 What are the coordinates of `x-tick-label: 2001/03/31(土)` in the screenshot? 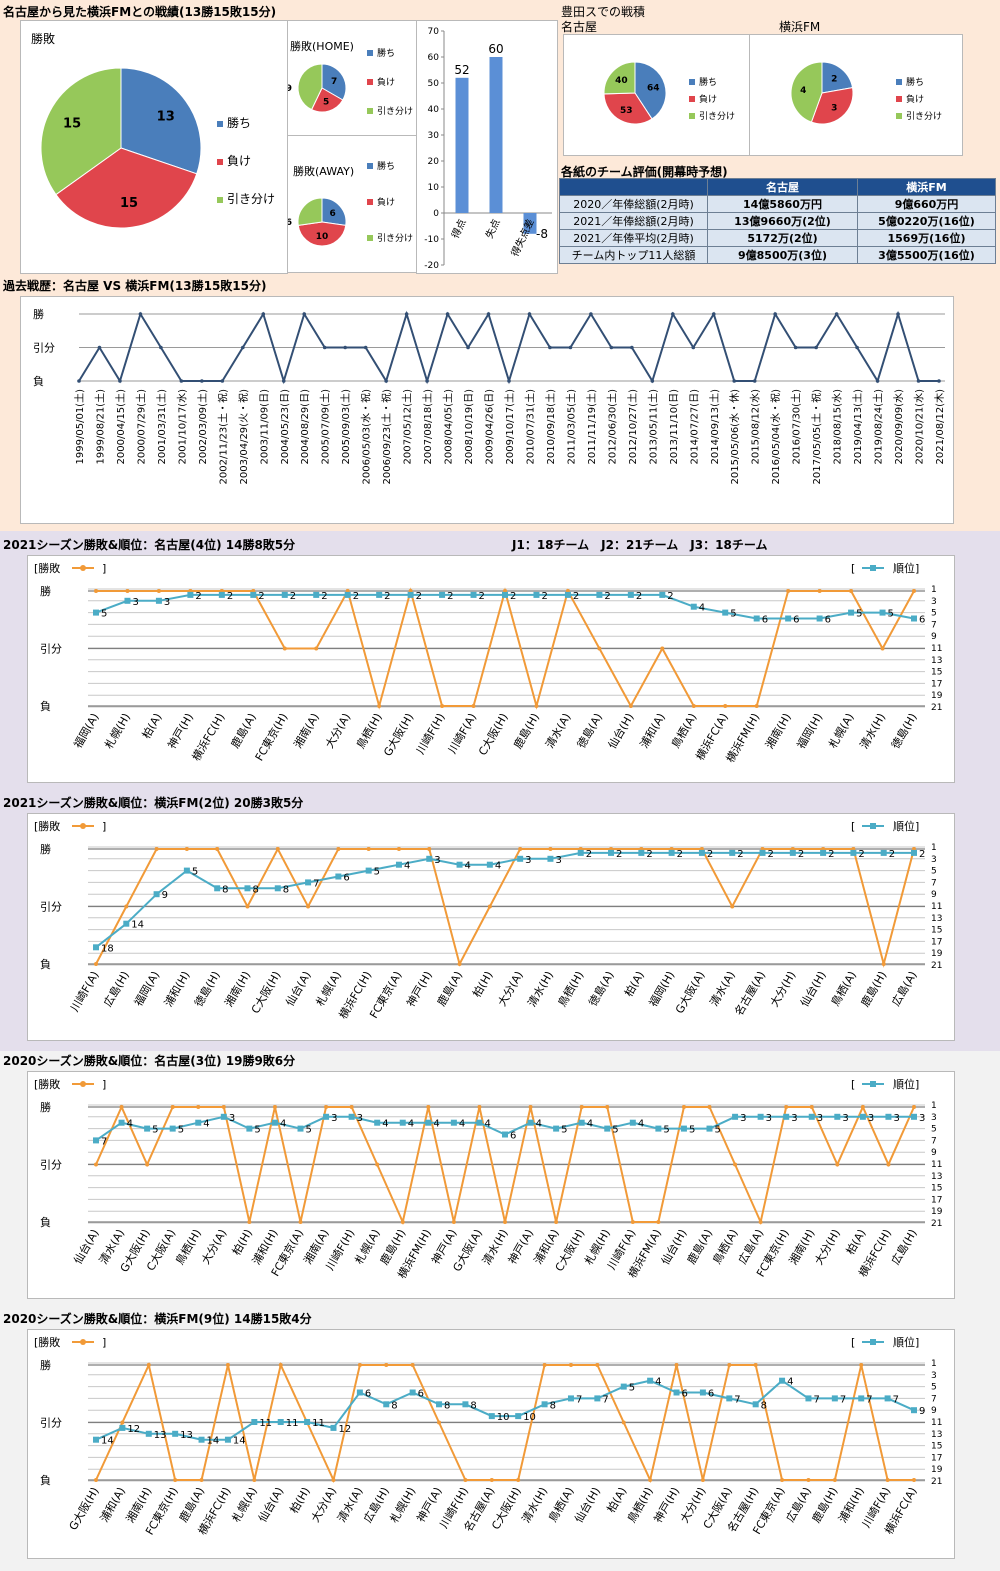 It's located at (161, 427).